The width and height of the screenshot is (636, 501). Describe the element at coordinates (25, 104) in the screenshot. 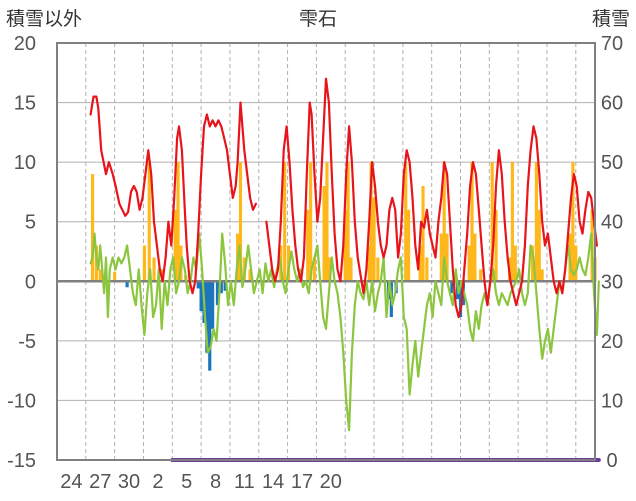

I see `y-tick-label: 15` at that location.